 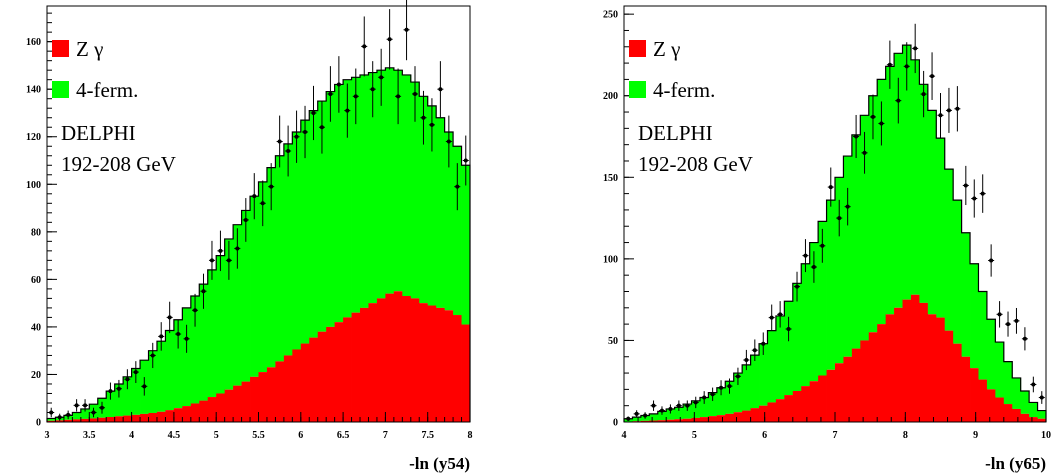 I want to click on x-tick-label: 4.5, so click(x=174, y=435).